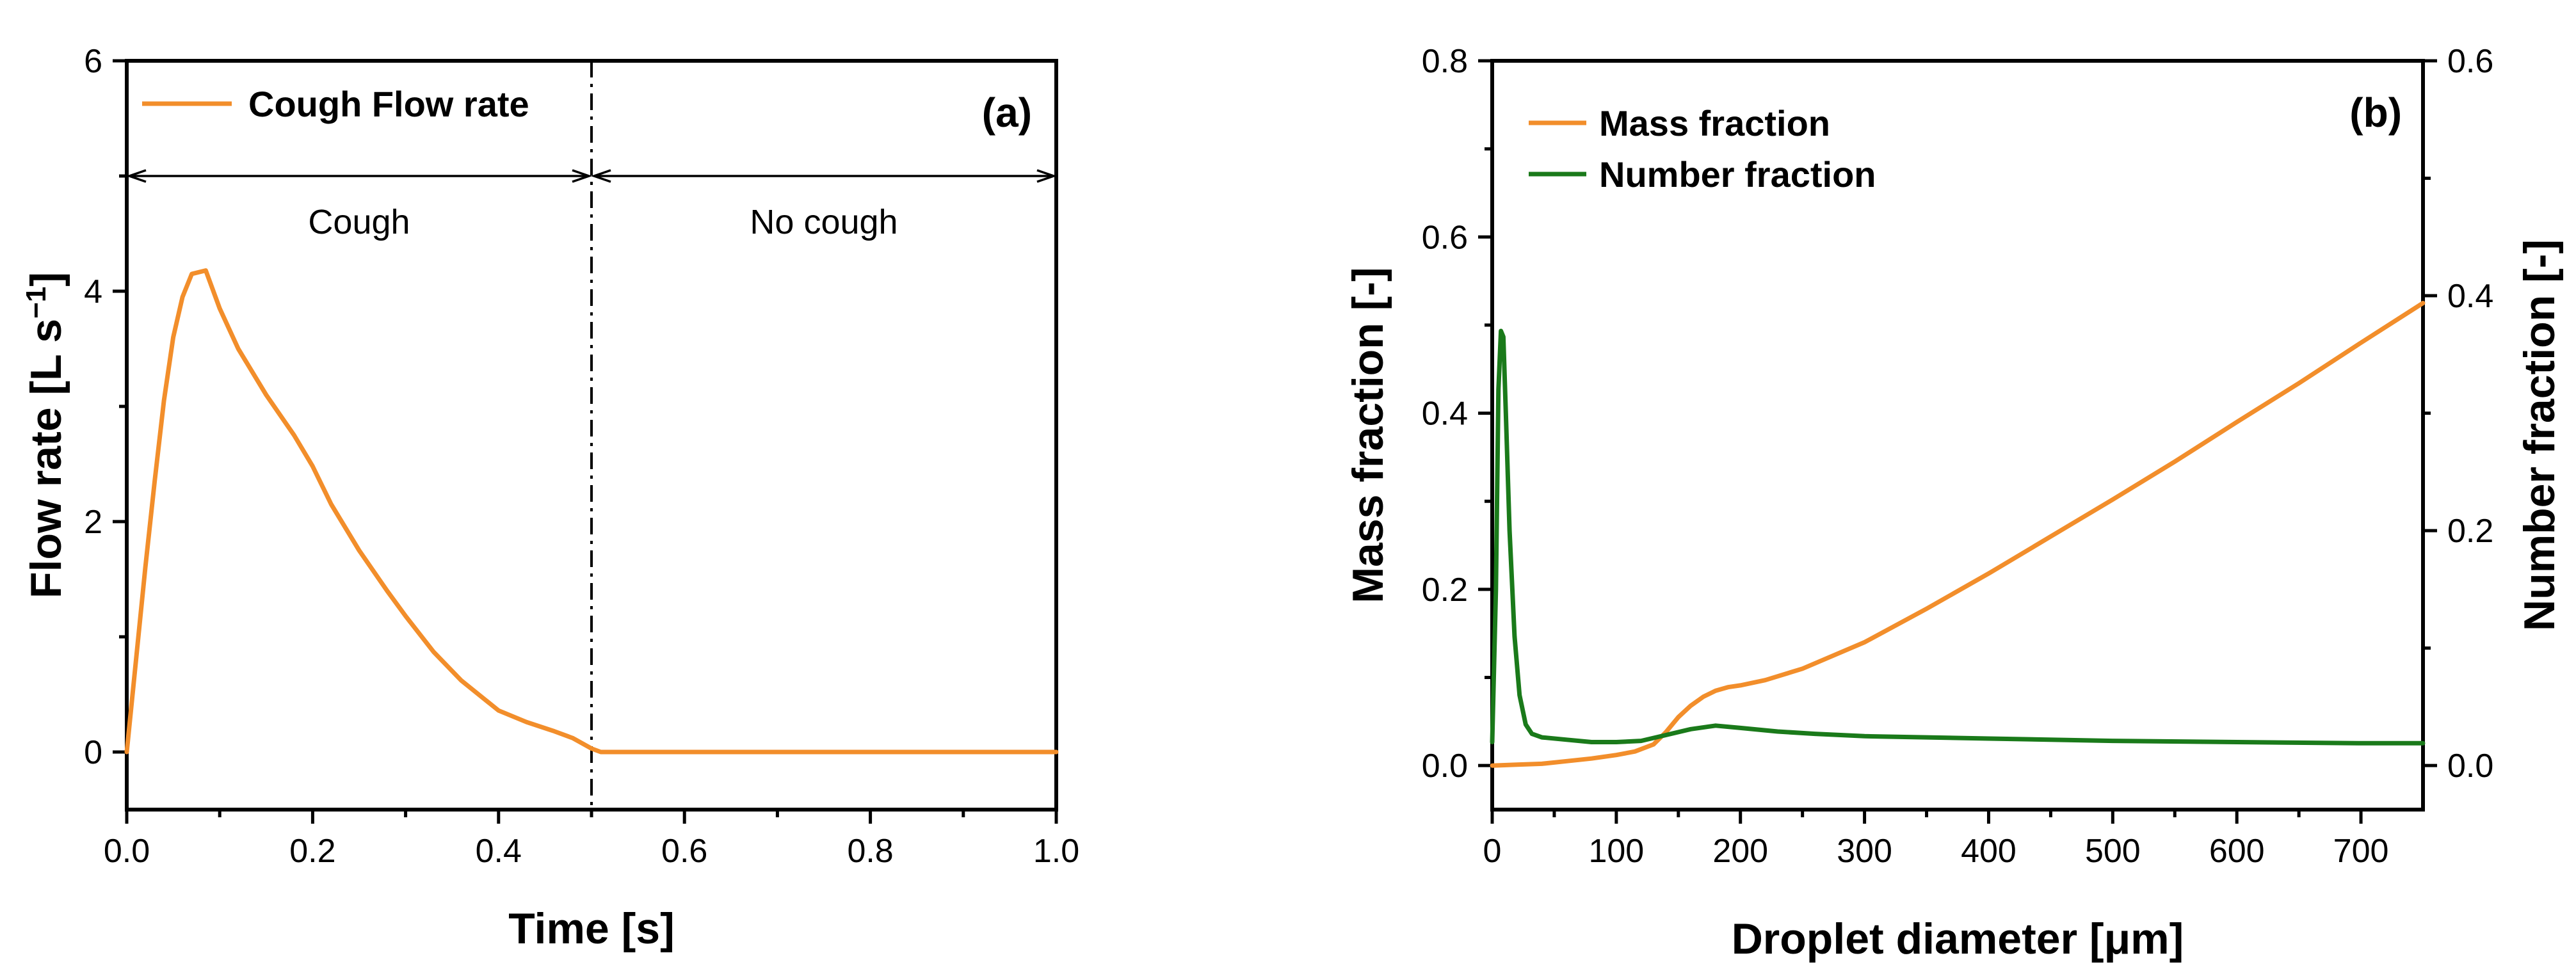  What do you see at coordinates (2470, 296) in the screenshot?
I see `panel-b-right-y-tick-label: 0.4` at bounding box center [2470, 296].